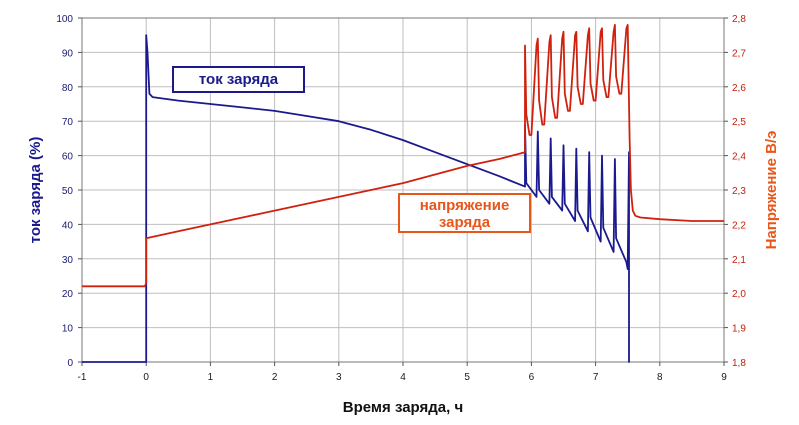  I want to click on right-tick-label: 2,8, so click(739, 19).